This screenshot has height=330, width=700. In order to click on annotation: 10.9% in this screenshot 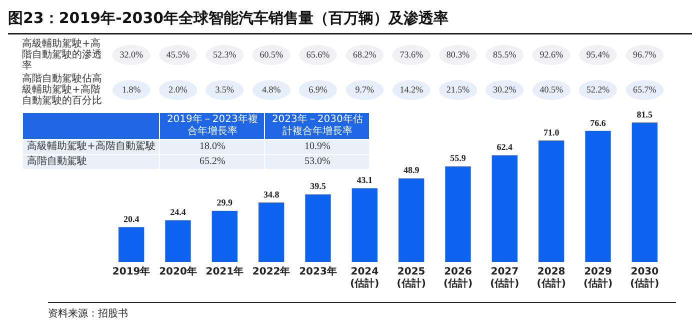, I will do `click(317, 147)`.